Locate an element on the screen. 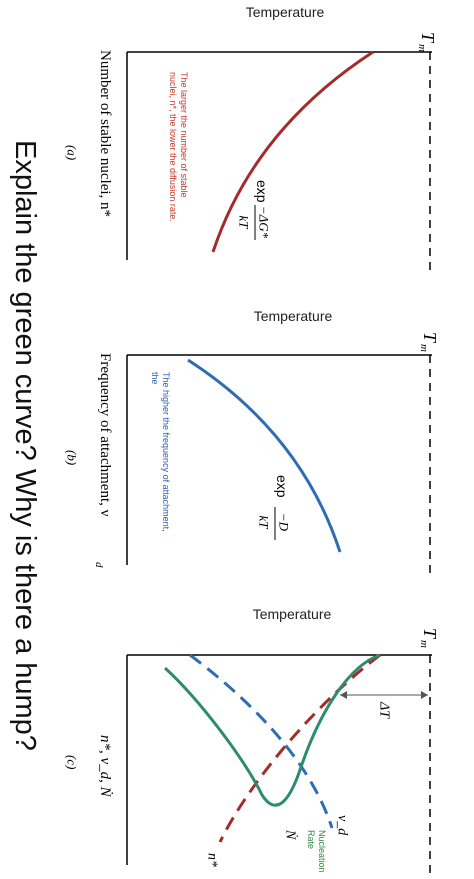  axis-left-sub: d is located at coordinates (99, 565).